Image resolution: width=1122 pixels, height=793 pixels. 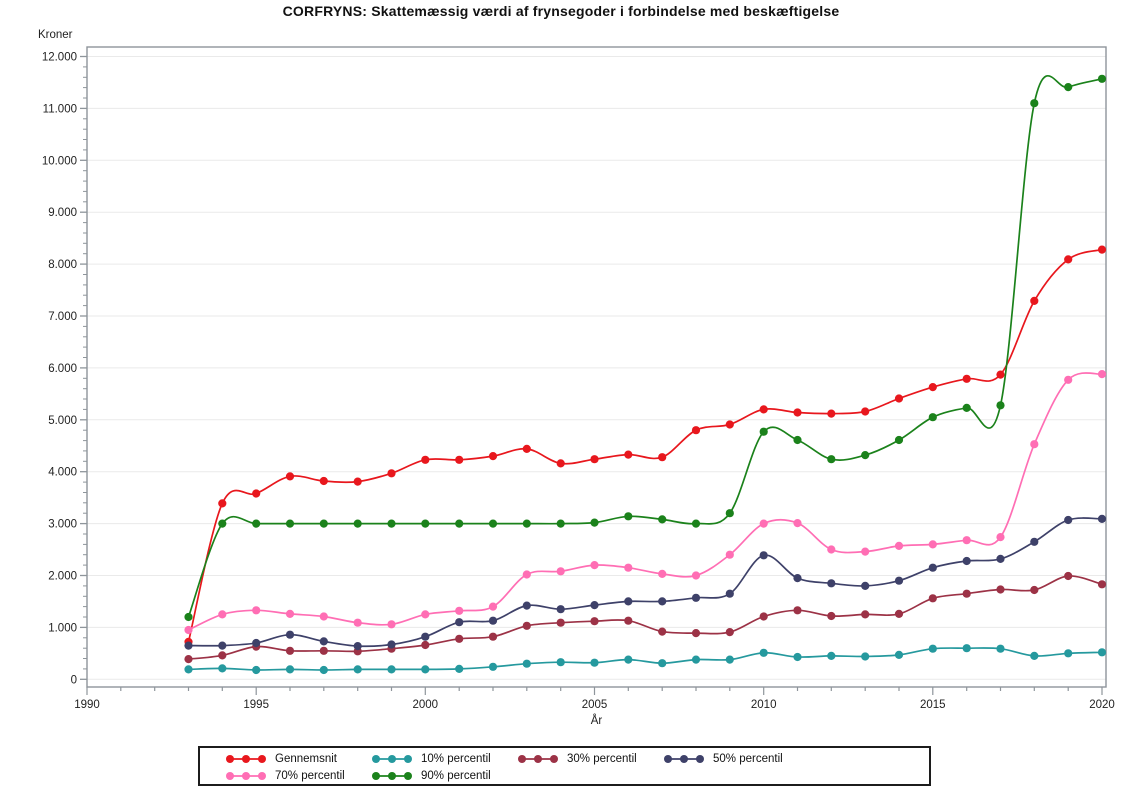 What do you see at coordinates (306, 758) in the screenshot?
I see `legend-label: Gennemsnit` at bounding box center [306, 758].